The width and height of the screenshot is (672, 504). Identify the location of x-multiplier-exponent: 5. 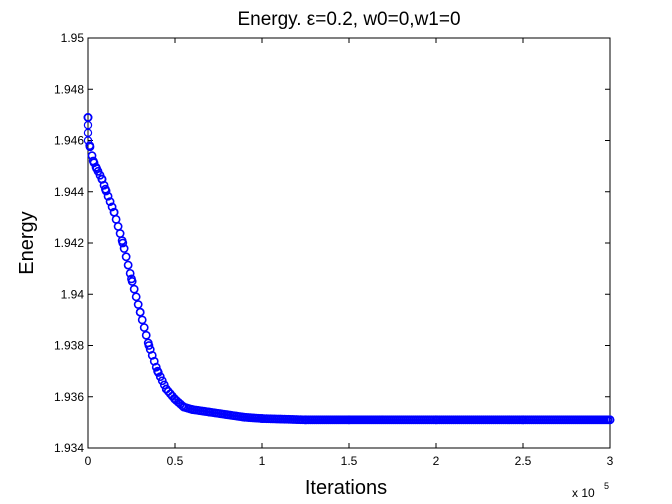
(606, 486).